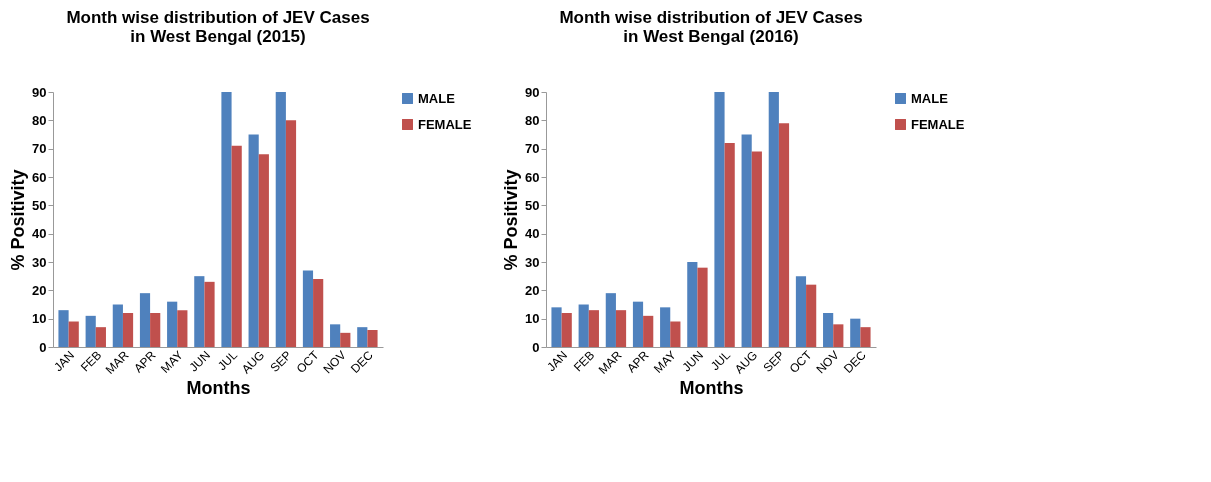  Describe the element at coordinates (711, 27) in the screenshot. I see `chart-title: Month wise distribution of JEV Cases in West Bengal (2016)` at that location.